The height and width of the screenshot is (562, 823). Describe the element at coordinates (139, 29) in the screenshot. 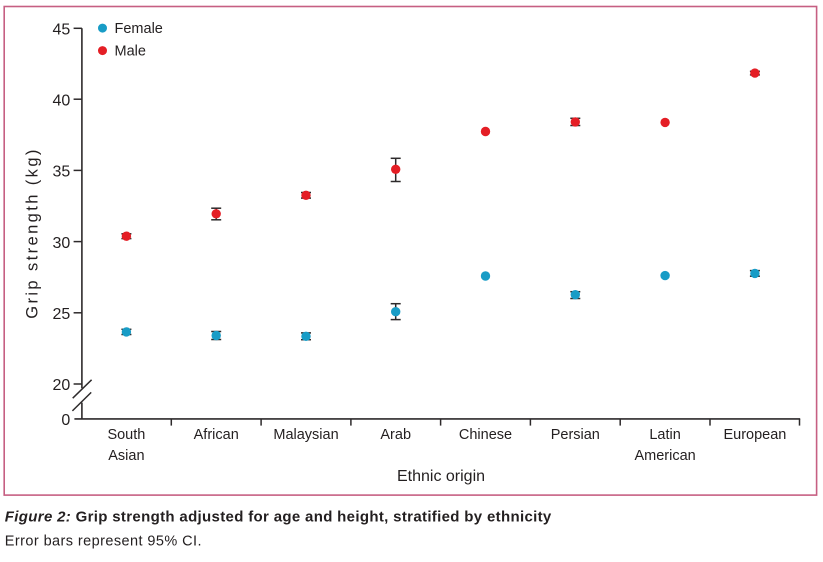

I see `svg-text: Female` at that location.